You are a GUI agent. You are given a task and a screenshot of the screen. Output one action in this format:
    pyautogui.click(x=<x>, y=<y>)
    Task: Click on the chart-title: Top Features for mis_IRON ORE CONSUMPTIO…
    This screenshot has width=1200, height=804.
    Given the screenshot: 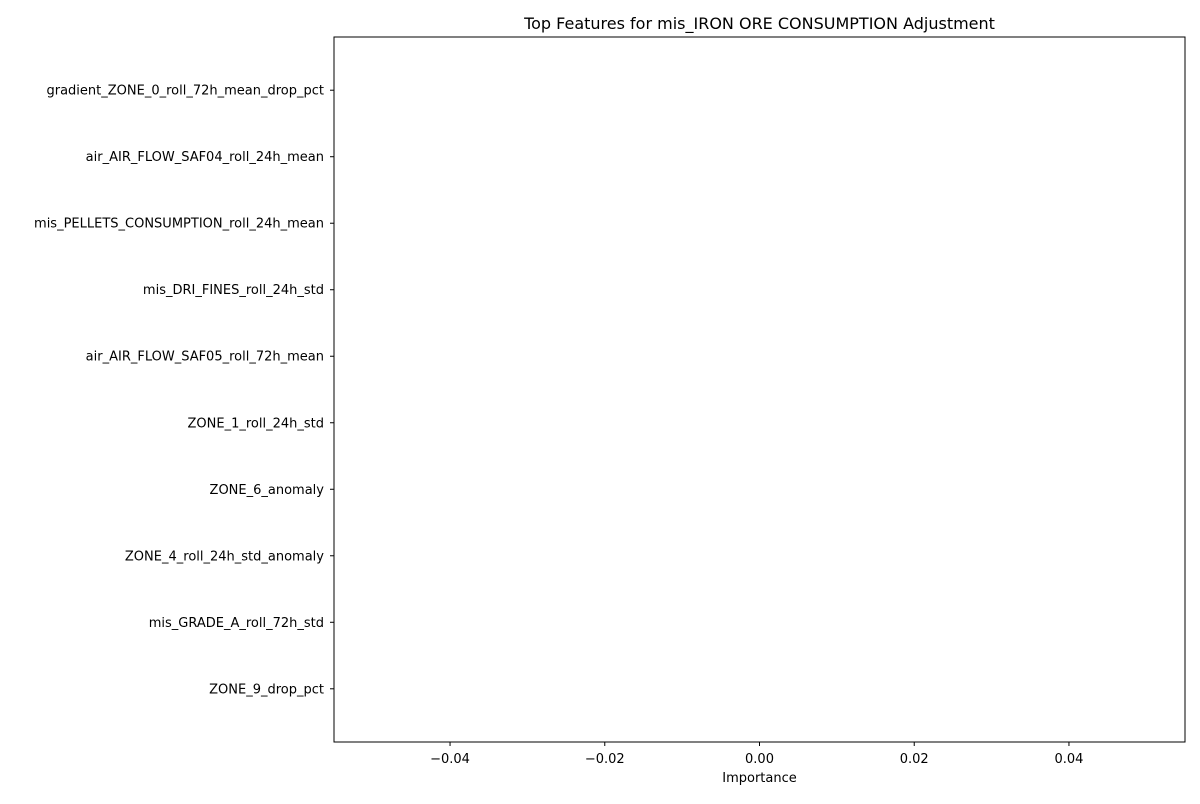 What is the action you would take?
    pyautogui.click(x=759, y=24)
    